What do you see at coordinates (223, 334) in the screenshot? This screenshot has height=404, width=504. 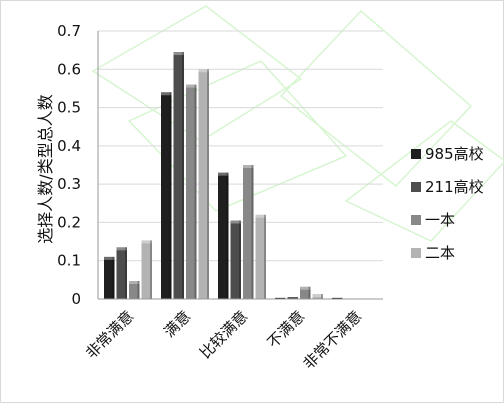 I see `x-category-label: 比较满意` at bounding box center [223, 334].